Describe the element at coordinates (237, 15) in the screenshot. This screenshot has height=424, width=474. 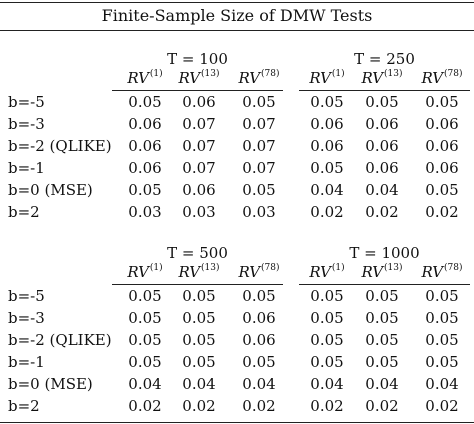
I see `table-title: Finite-Sample Size of DMW Tests` at that location.